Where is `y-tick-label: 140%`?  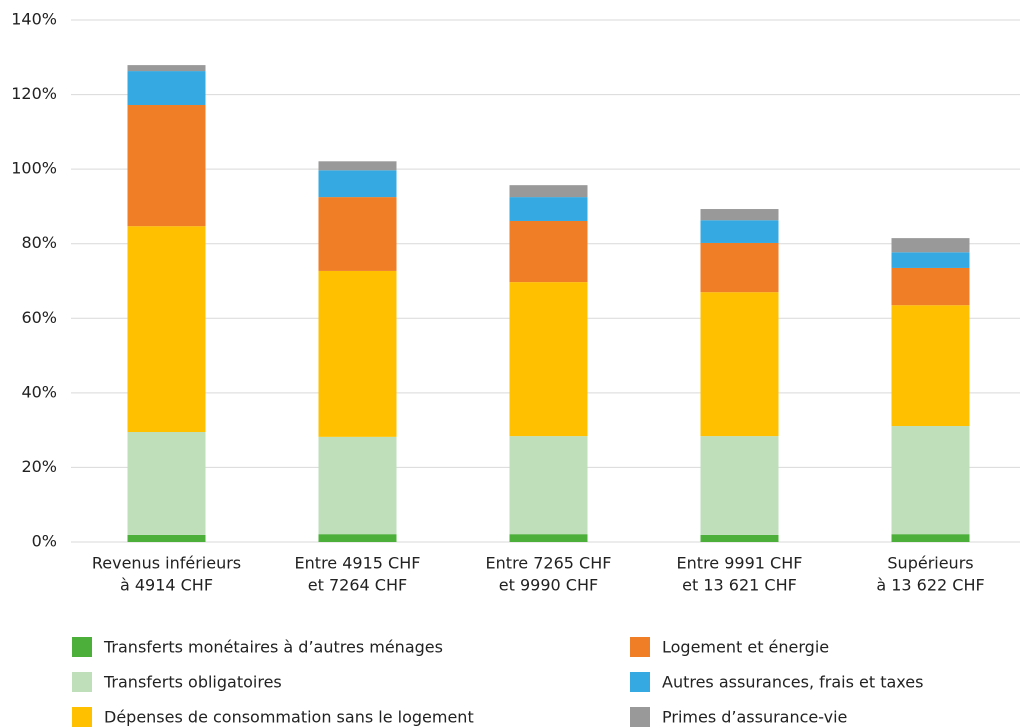
y-tick-label: 140% is located at coordinates (34, 19).